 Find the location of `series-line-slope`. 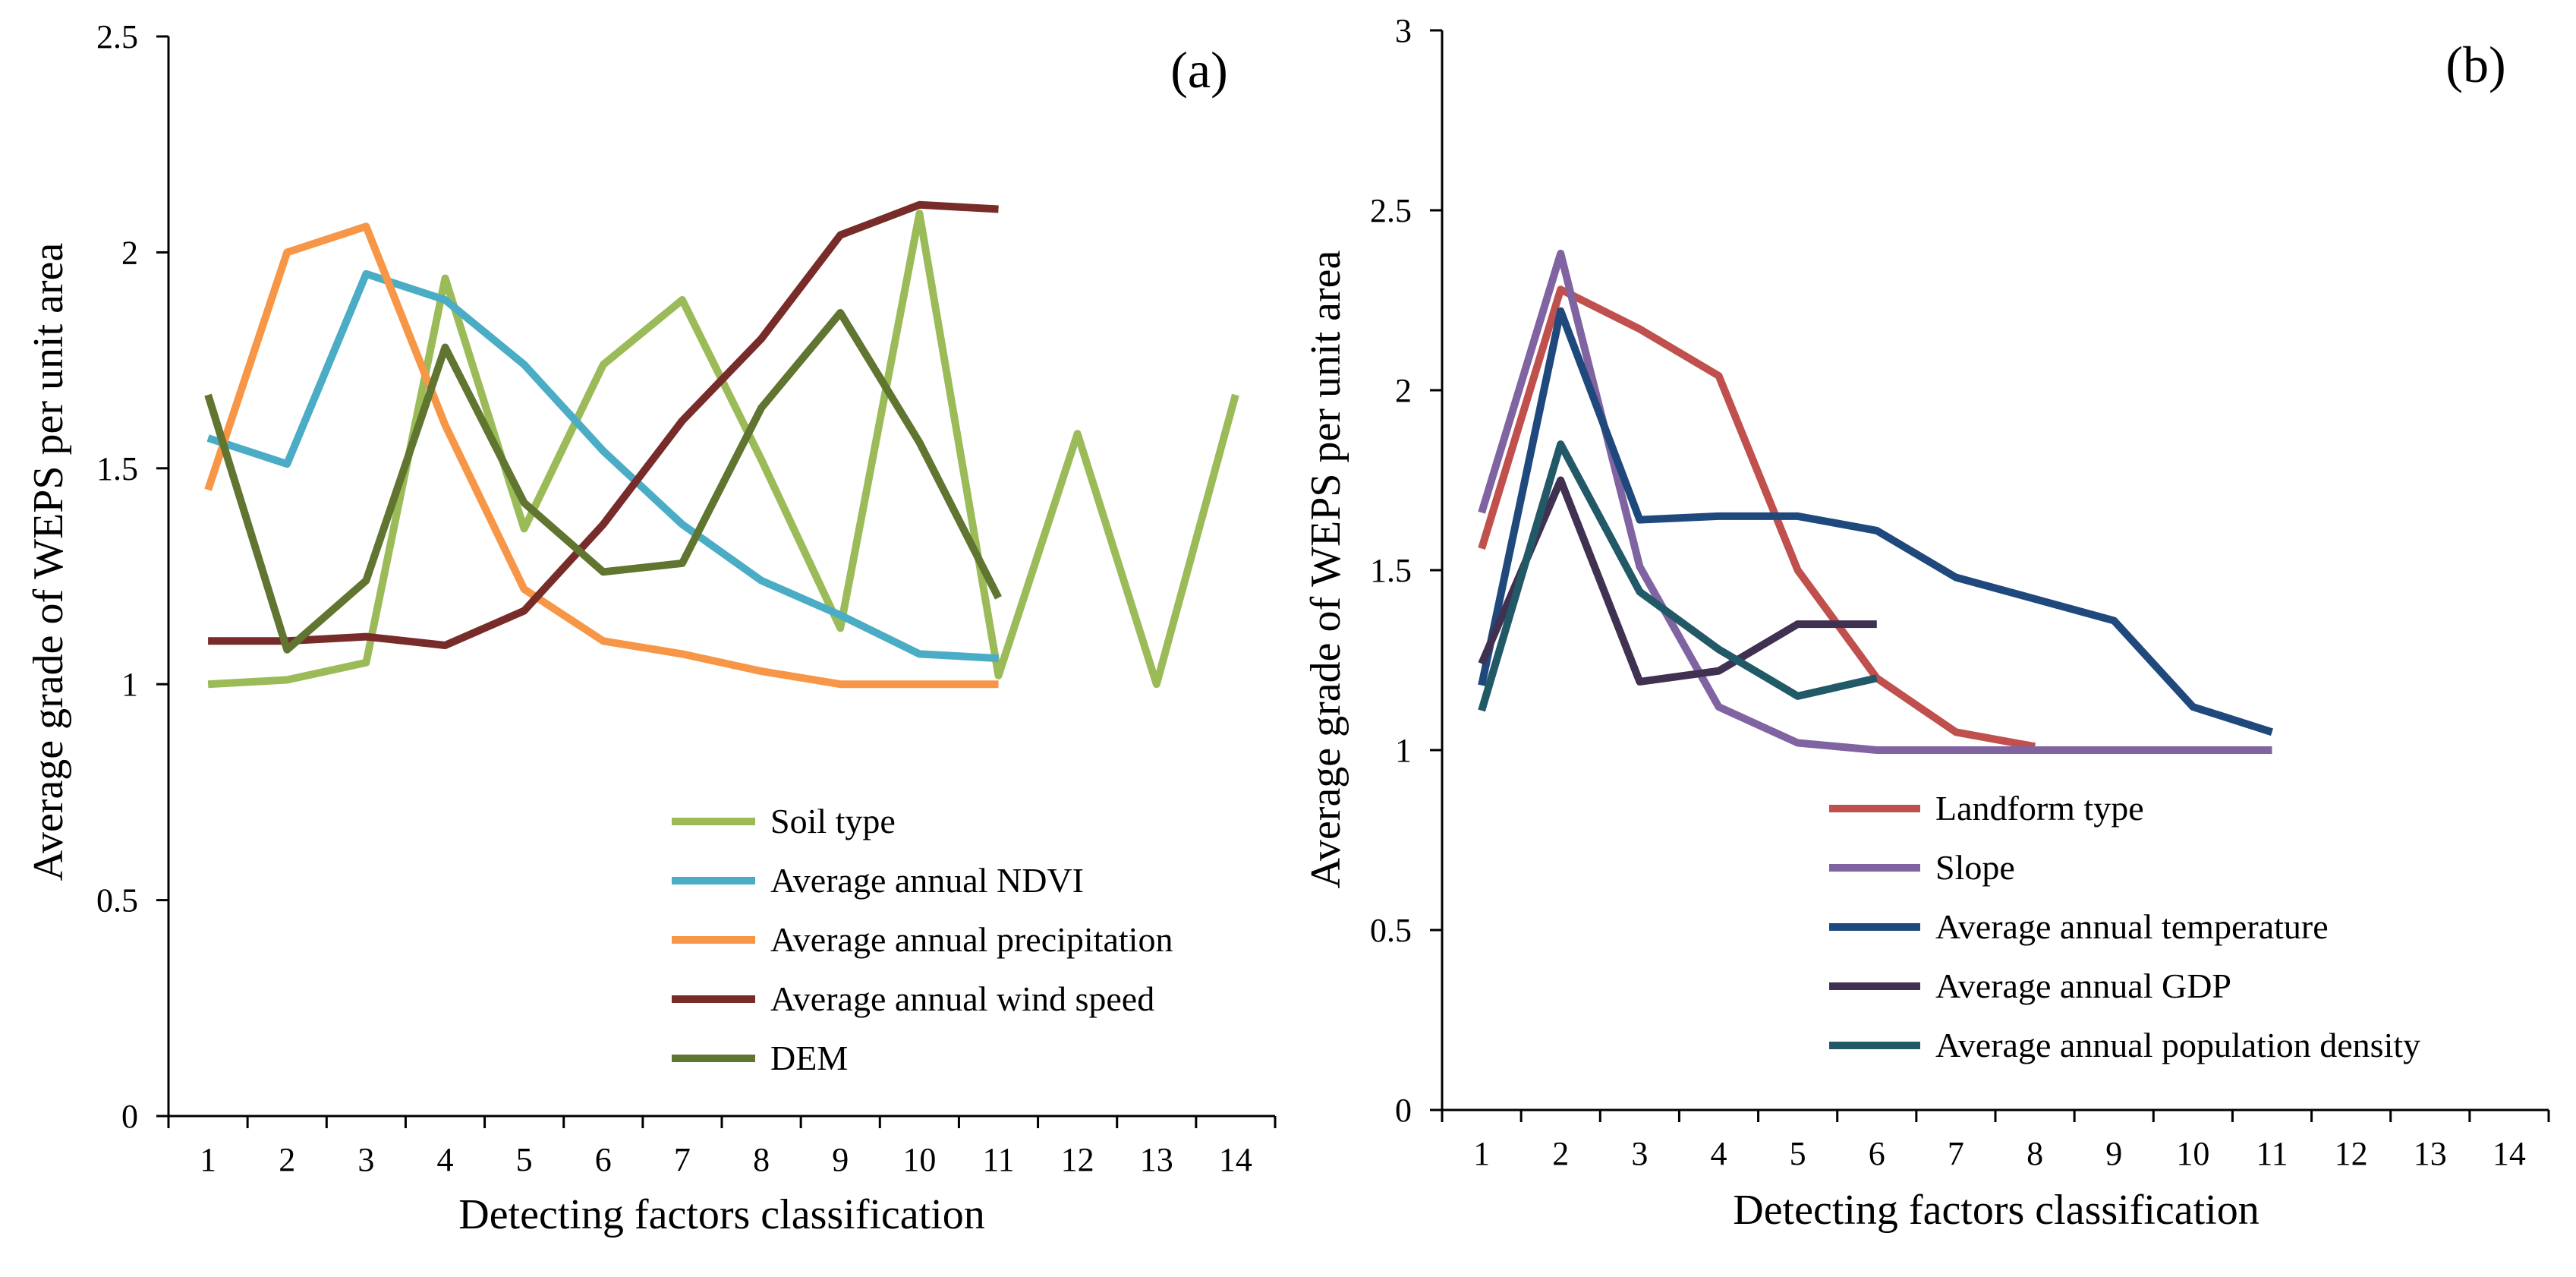

series-line-slope is located at coordinates (1875, 501).